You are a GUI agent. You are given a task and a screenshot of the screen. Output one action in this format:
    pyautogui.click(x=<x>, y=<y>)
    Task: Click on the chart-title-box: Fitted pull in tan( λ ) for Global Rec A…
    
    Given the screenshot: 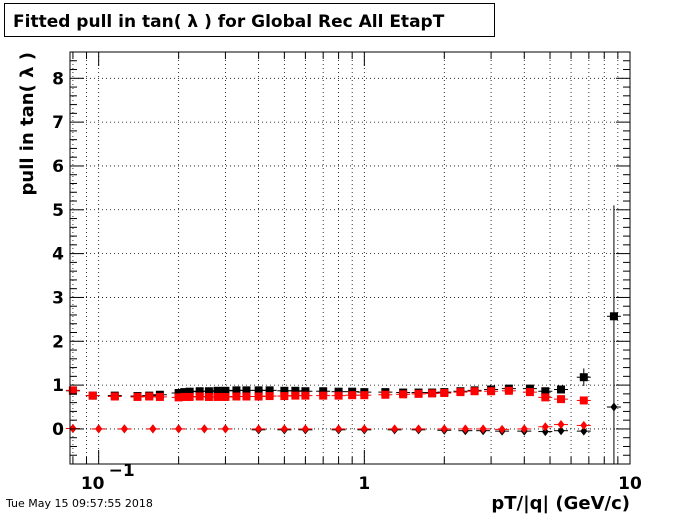 What is the action you would take?
    pyautogui.click(x=249, y=20)
    